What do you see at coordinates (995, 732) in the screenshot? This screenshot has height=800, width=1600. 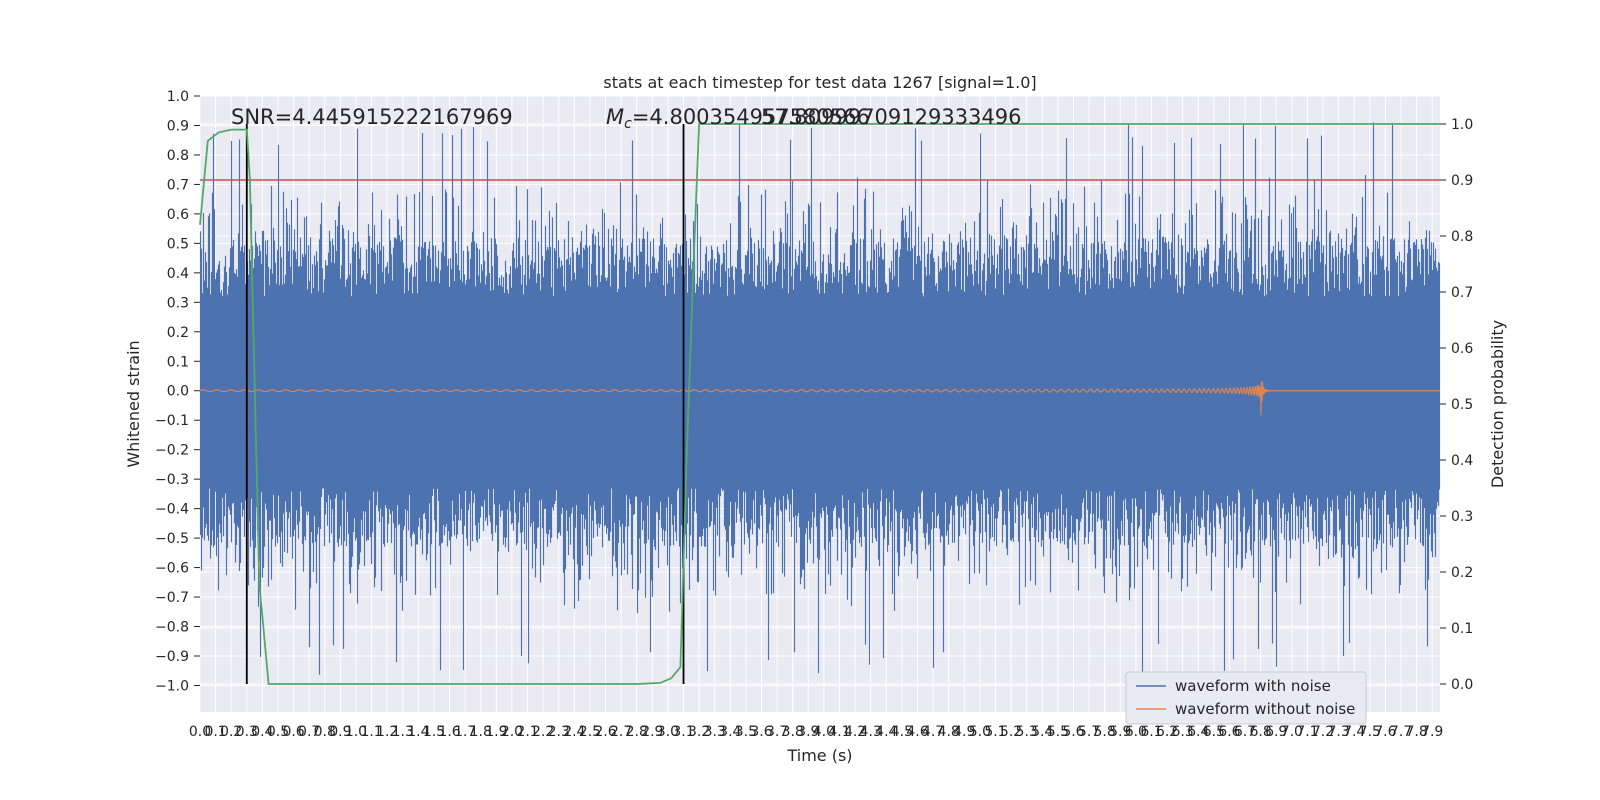 I see `x-tick-label: 5.1` at bounding box center [995, 732].